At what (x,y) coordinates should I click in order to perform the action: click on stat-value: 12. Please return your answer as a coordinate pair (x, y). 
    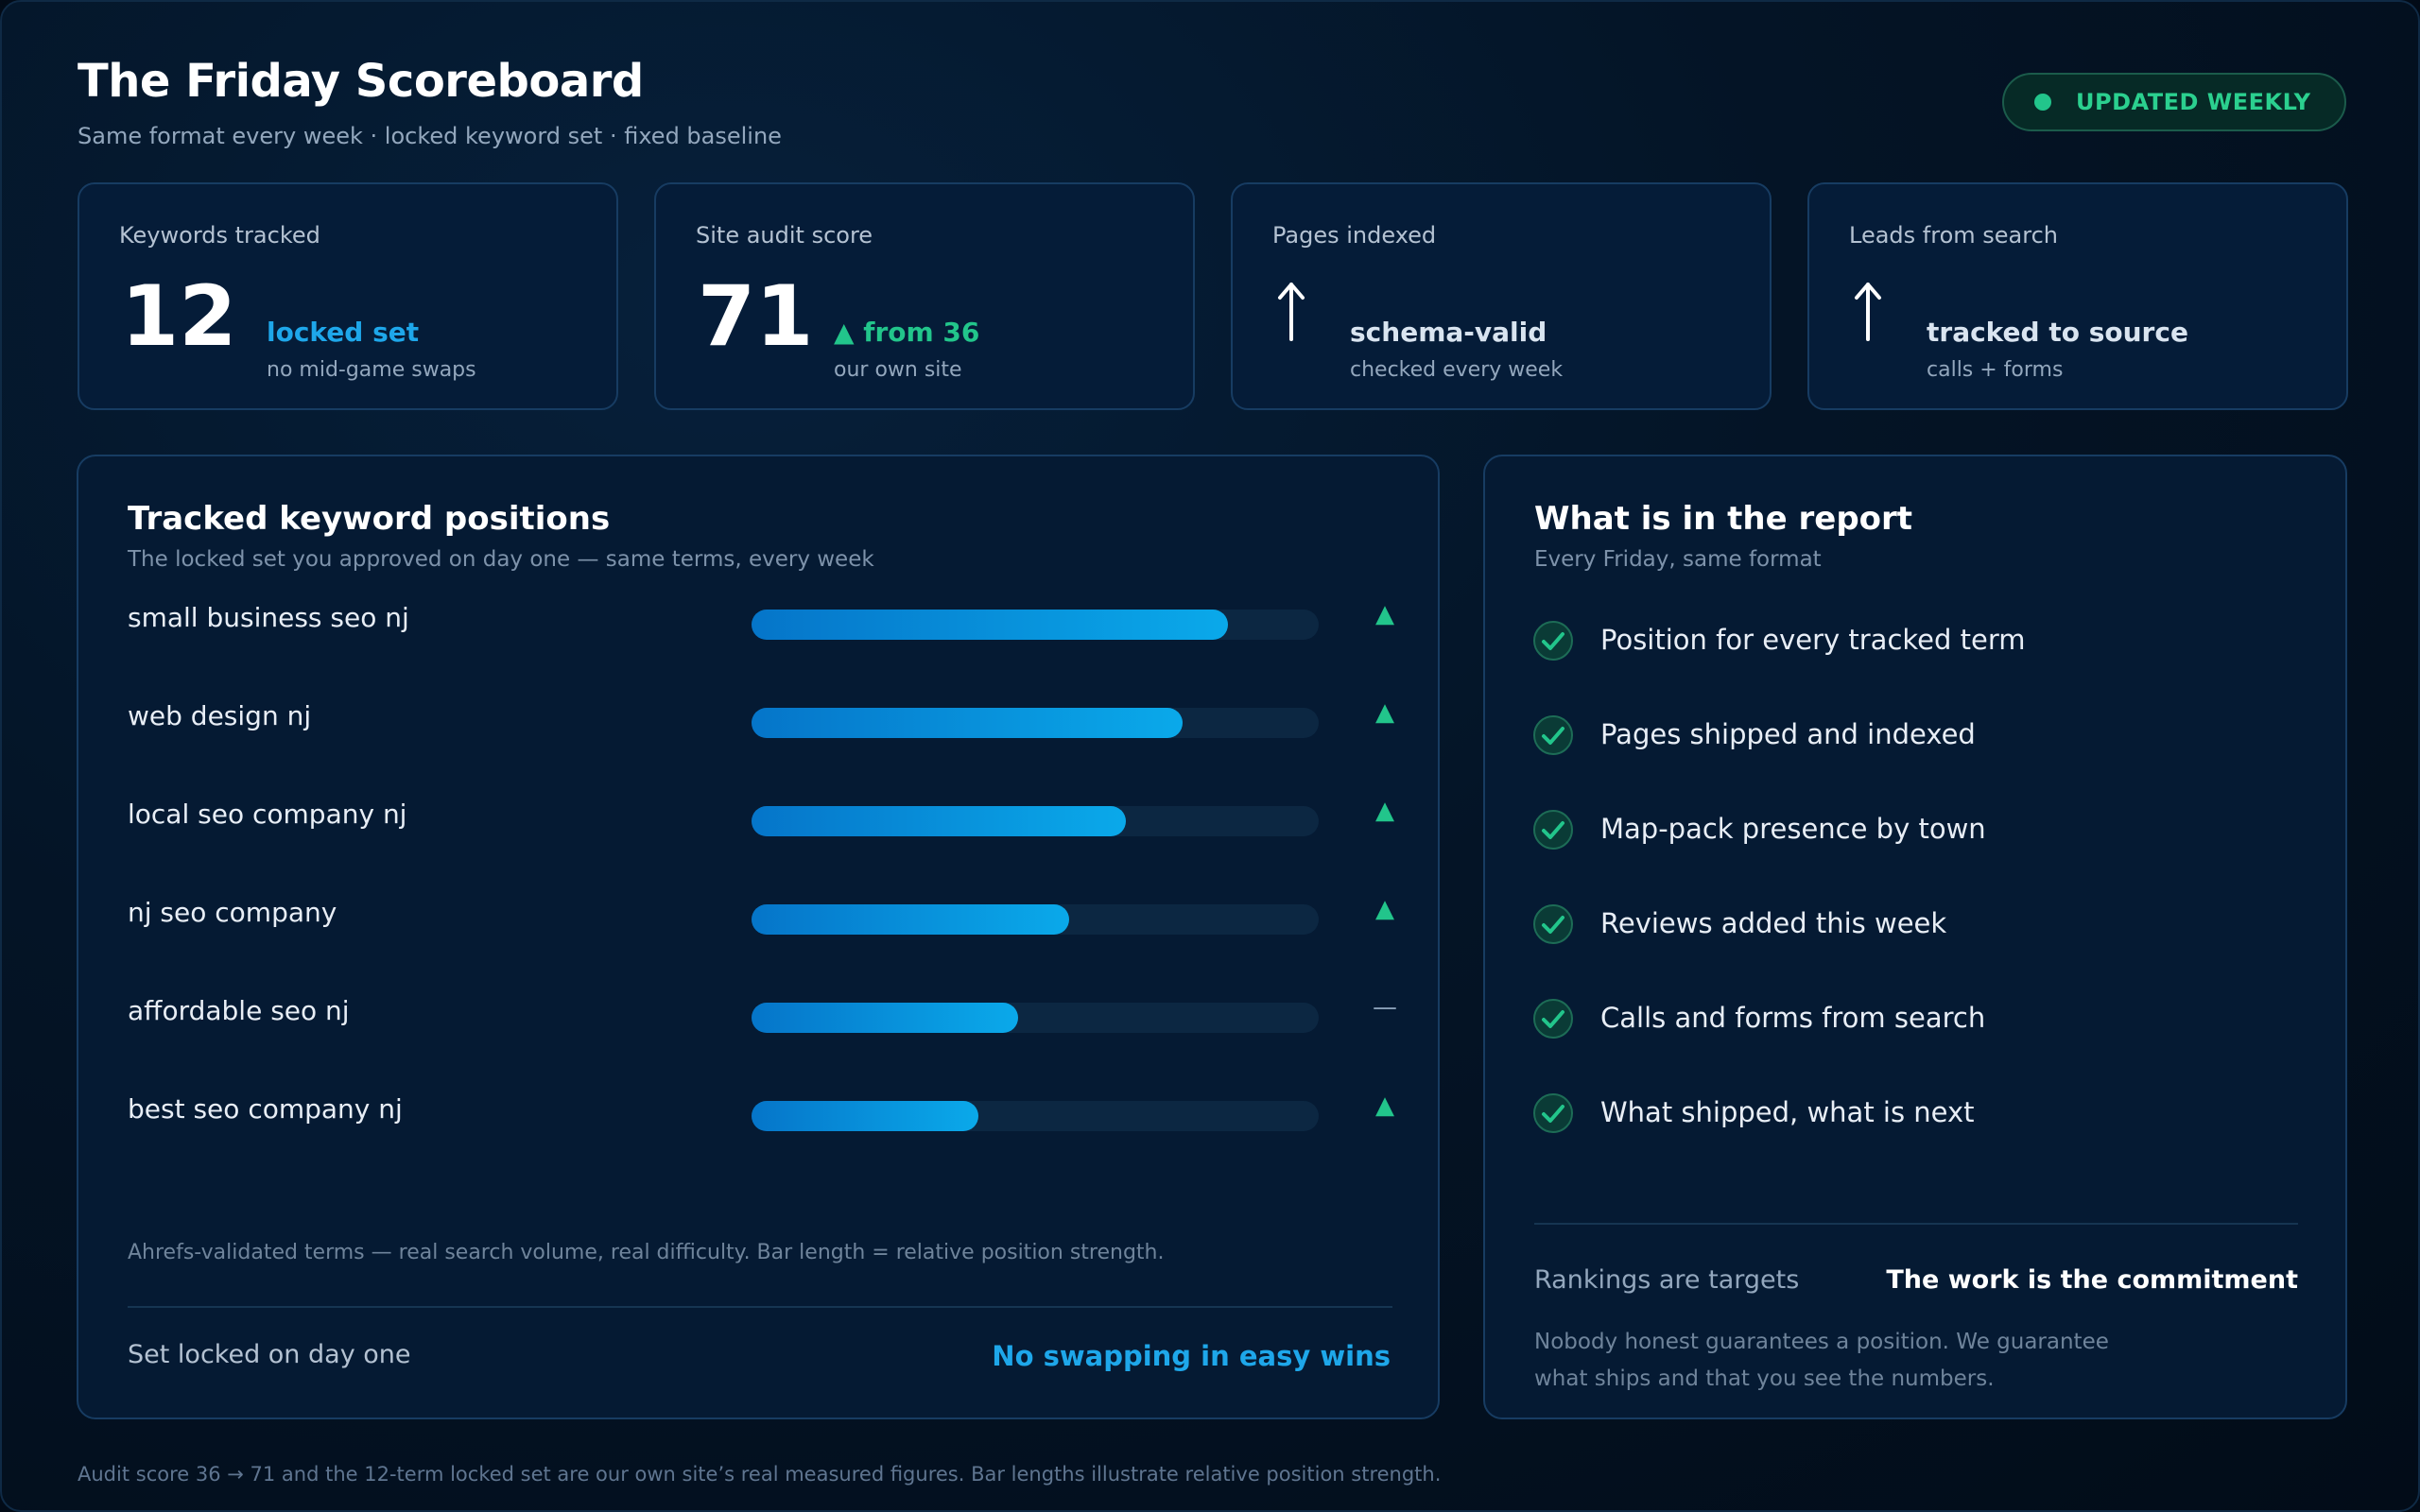
    Looking at the image, I should click on (179, 316).